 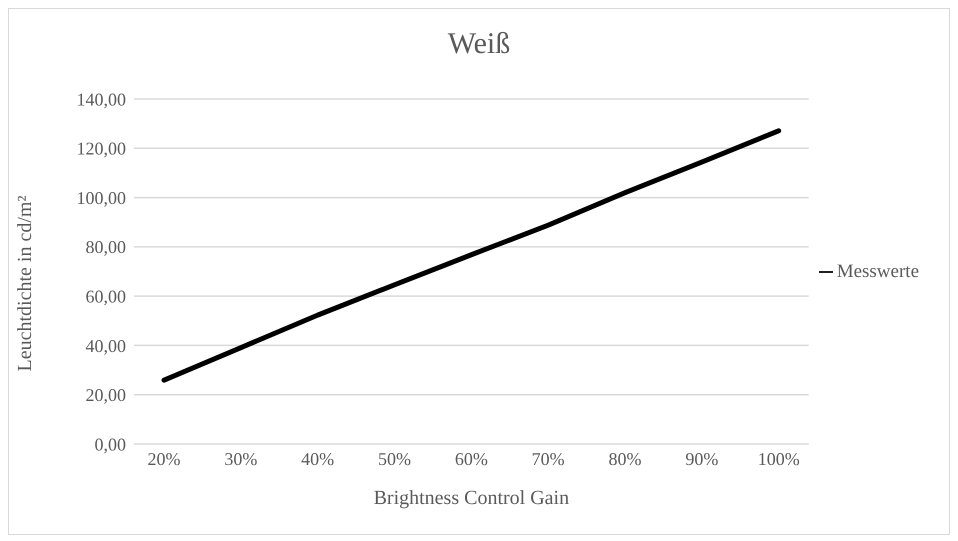 What do you see at coordinates (479, 44) in the screenshot?
I see `chart-title: Weiß` at bounding box center [479, 44].